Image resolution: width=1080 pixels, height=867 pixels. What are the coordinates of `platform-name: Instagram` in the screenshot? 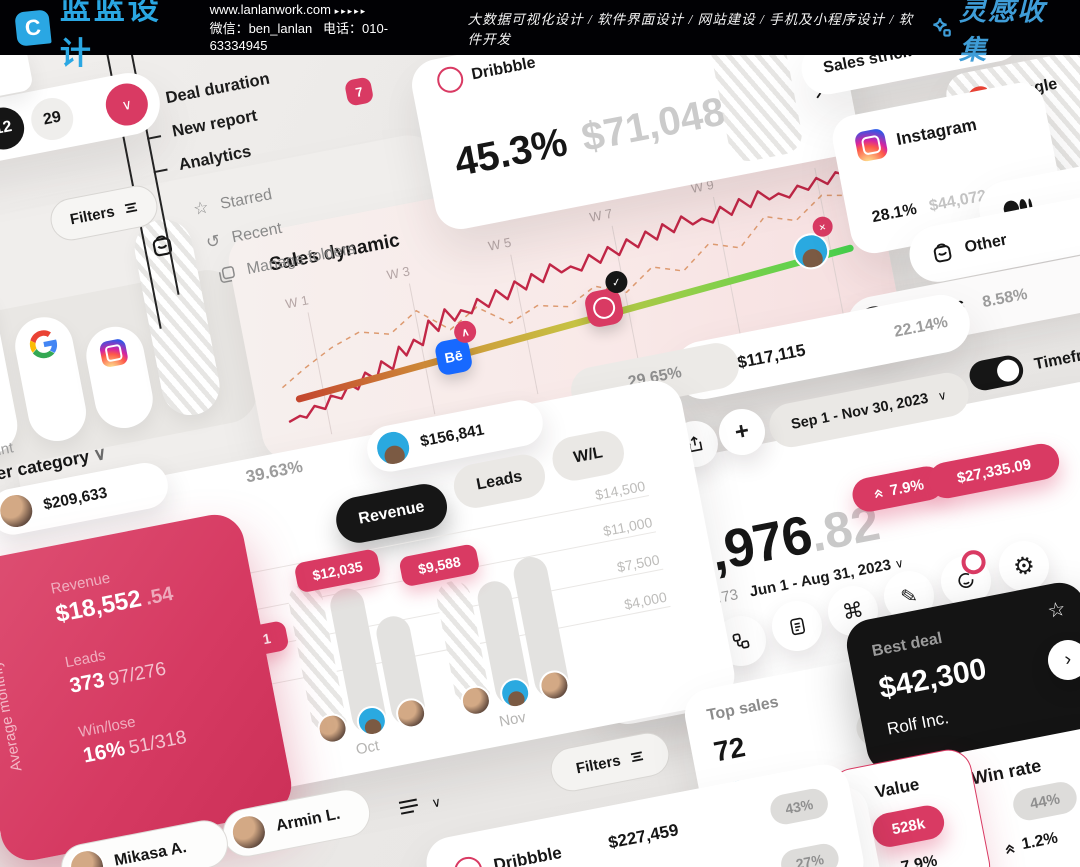 It's located at (936, 132).